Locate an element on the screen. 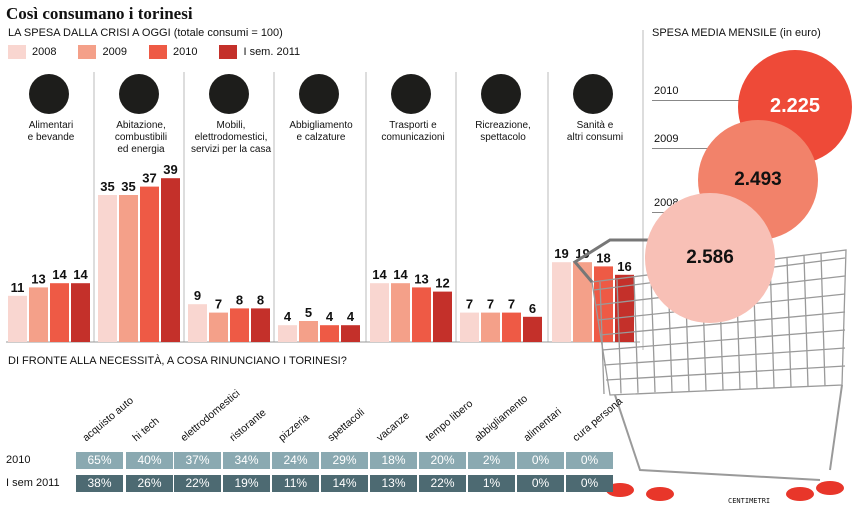 The height and width of the screenshot is (516, 854). legend-label-2009: 2009 is located at coordinates (114, 52).